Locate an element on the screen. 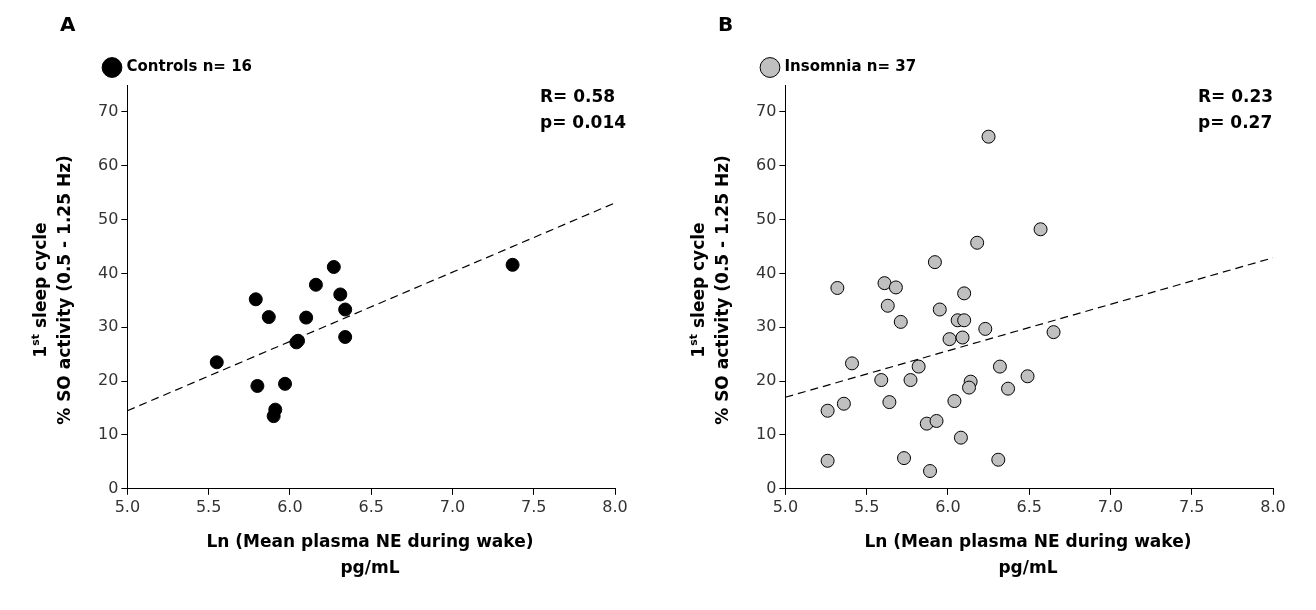 The width and height of the screenshot is (1316, 610). chart-title: A is located at coordinates (68, 24).